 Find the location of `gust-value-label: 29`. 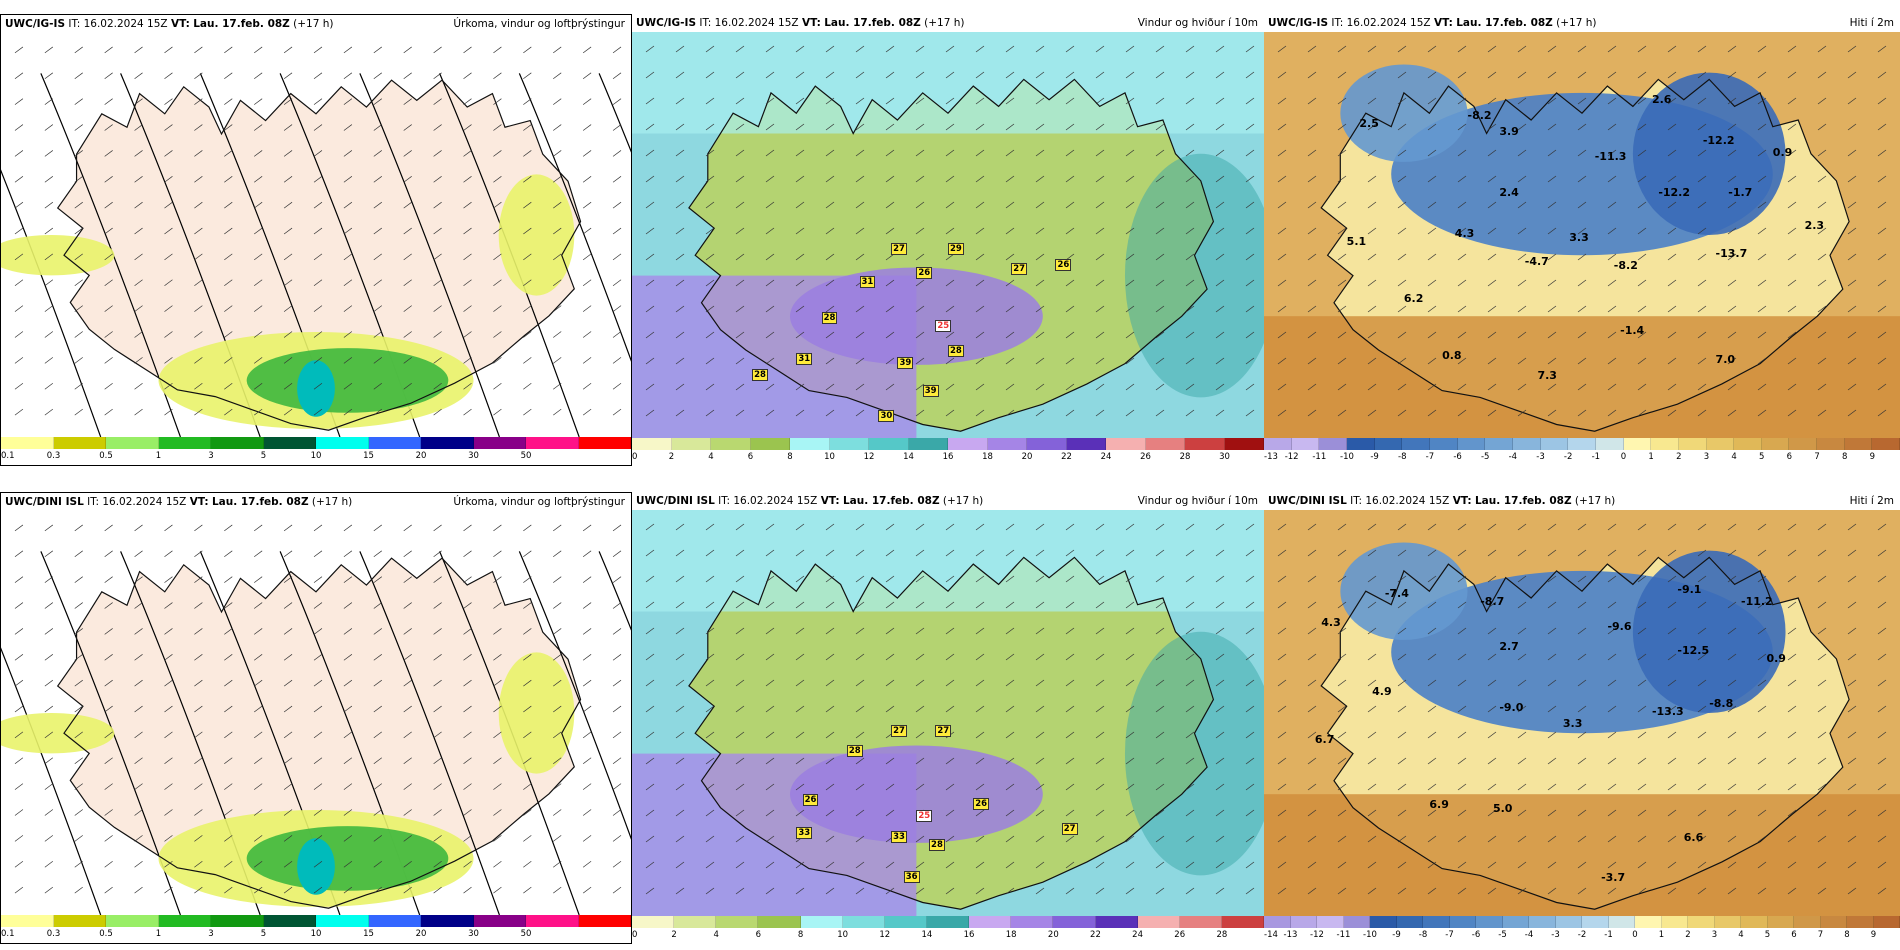

gust-value-label: 29 is located at coordinates (956, 249).